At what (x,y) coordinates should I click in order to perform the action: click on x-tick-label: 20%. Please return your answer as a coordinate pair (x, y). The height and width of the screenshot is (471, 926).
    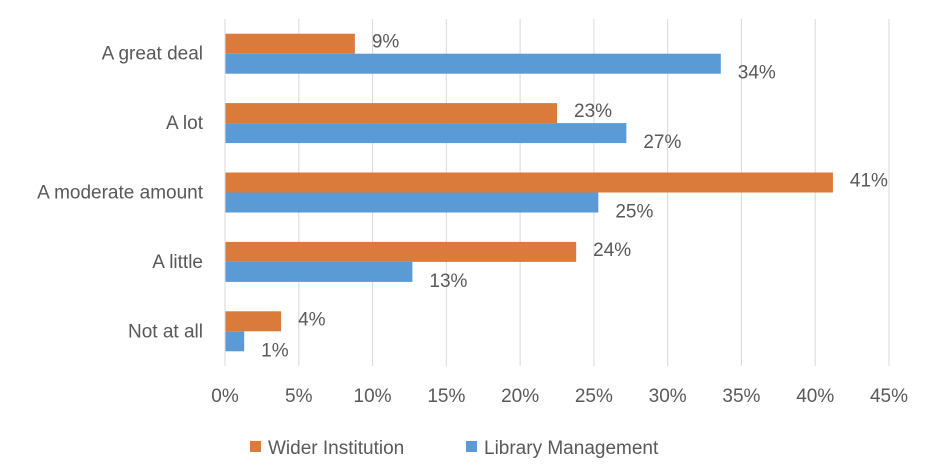
    Looking at the image, I should click on (520, 396).